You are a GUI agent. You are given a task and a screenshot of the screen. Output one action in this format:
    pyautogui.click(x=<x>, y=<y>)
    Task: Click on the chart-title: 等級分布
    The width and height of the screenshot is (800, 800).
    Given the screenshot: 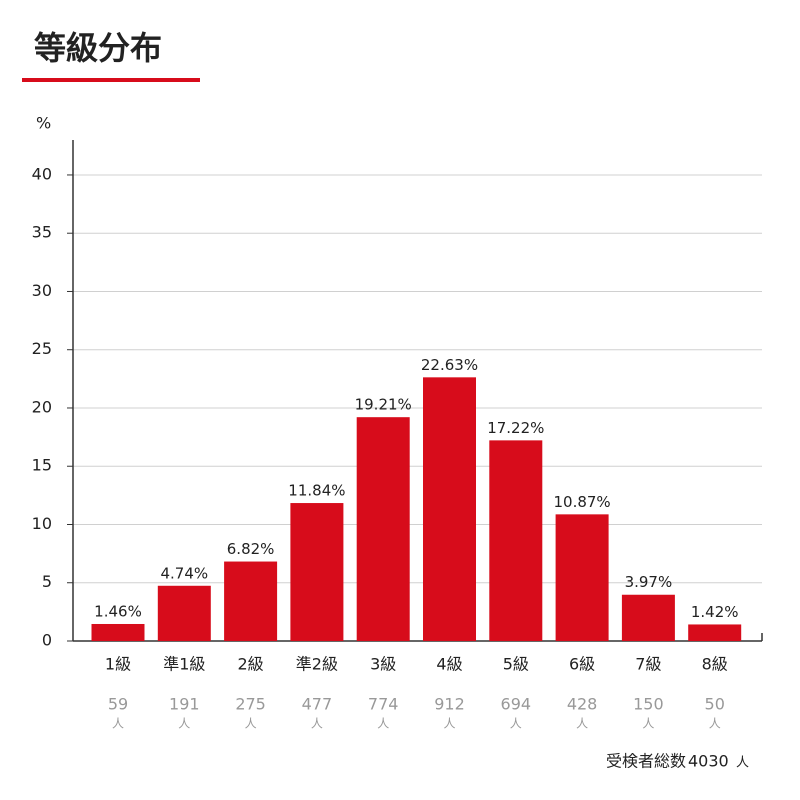 What is the action you would take?
    pyautogui.click(x=98, y=48)
    